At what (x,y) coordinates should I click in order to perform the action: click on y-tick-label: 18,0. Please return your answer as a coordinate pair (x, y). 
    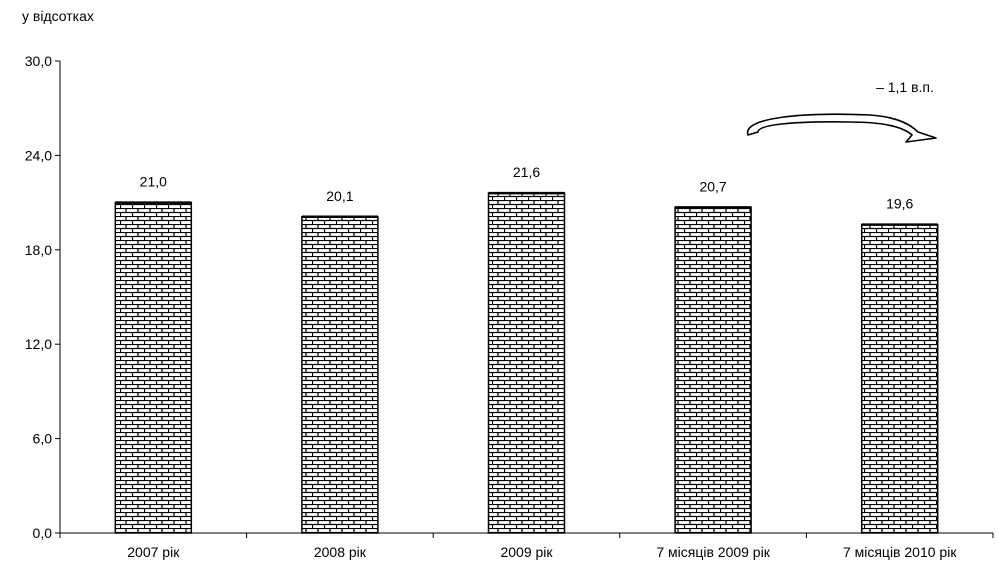
    Looking at the image, I should click on (38, 250).